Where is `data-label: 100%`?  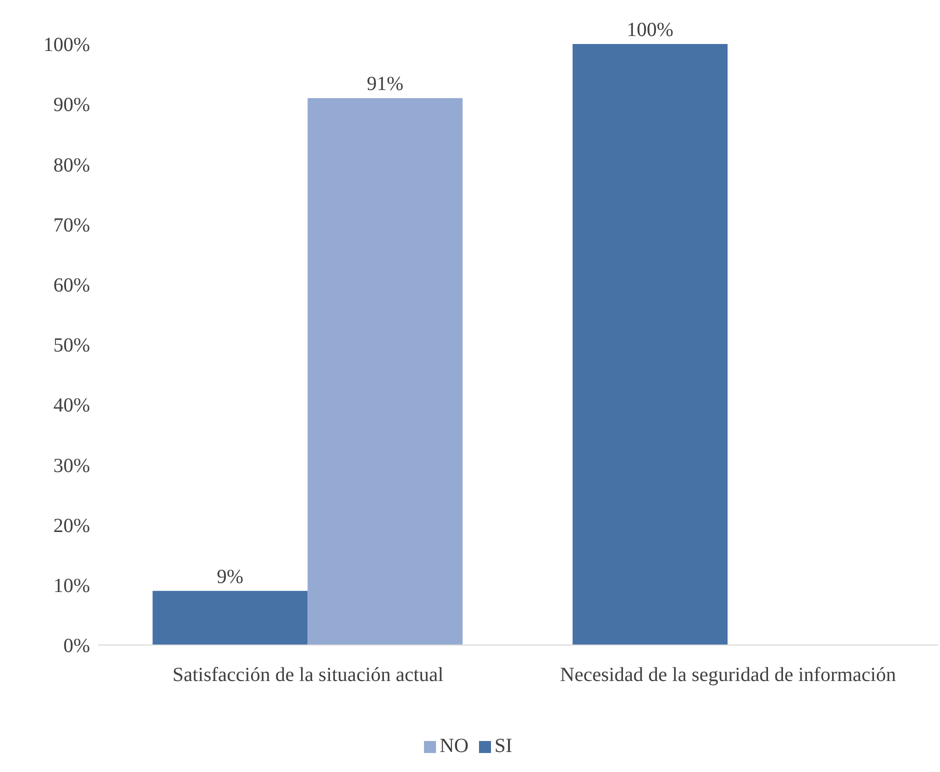
data-label: 100% is located at coordinates (650, 30).